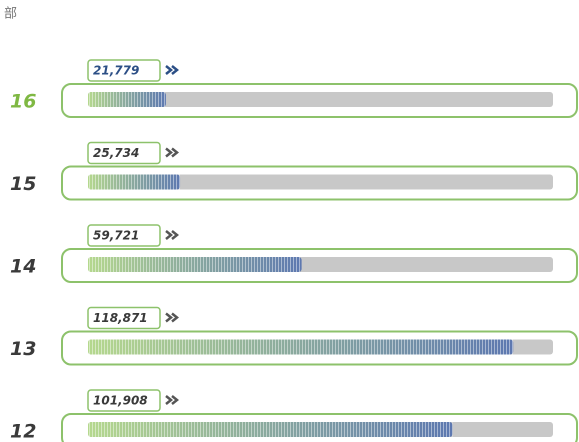 This screenshot has height=442, width=579. Describe the element at coordinates (116, 236) in the screenshot. I see `value-label: 59,721` at that location.